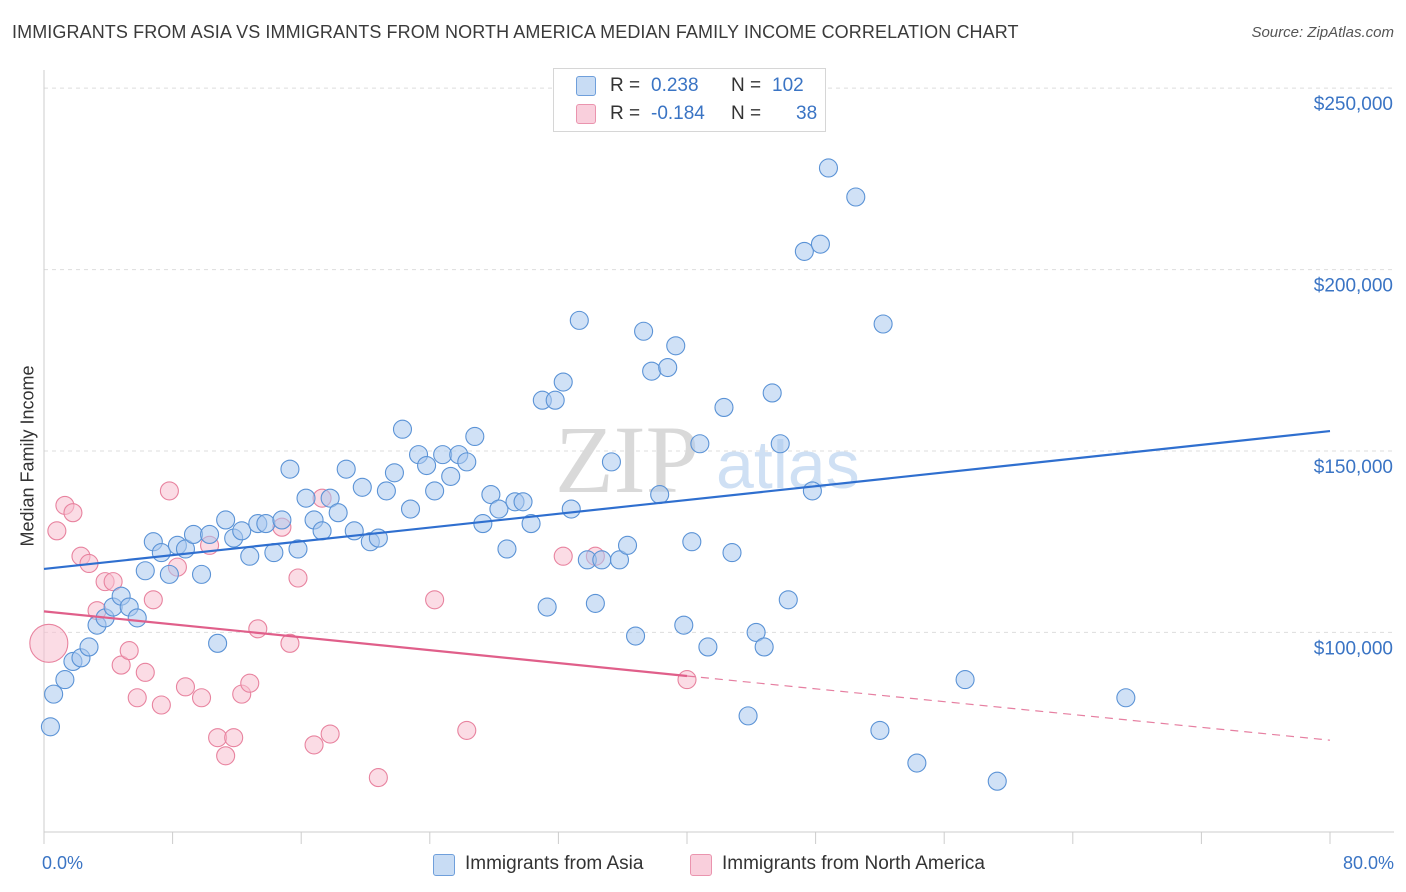  I want to click on y-tick-labels: $100,000 $150,000 $200,000 $250,000, so click(1353, 376).